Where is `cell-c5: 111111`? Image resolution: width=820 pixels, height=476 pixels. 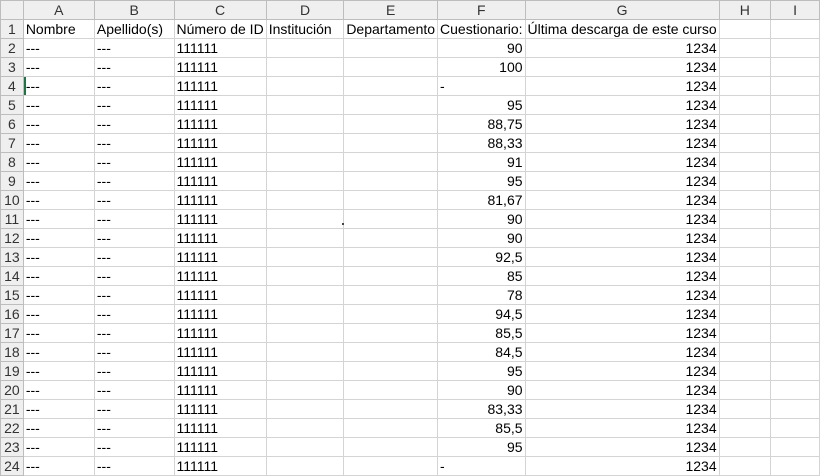 cell-c5: 111111 is located at coordinates (220, 105).